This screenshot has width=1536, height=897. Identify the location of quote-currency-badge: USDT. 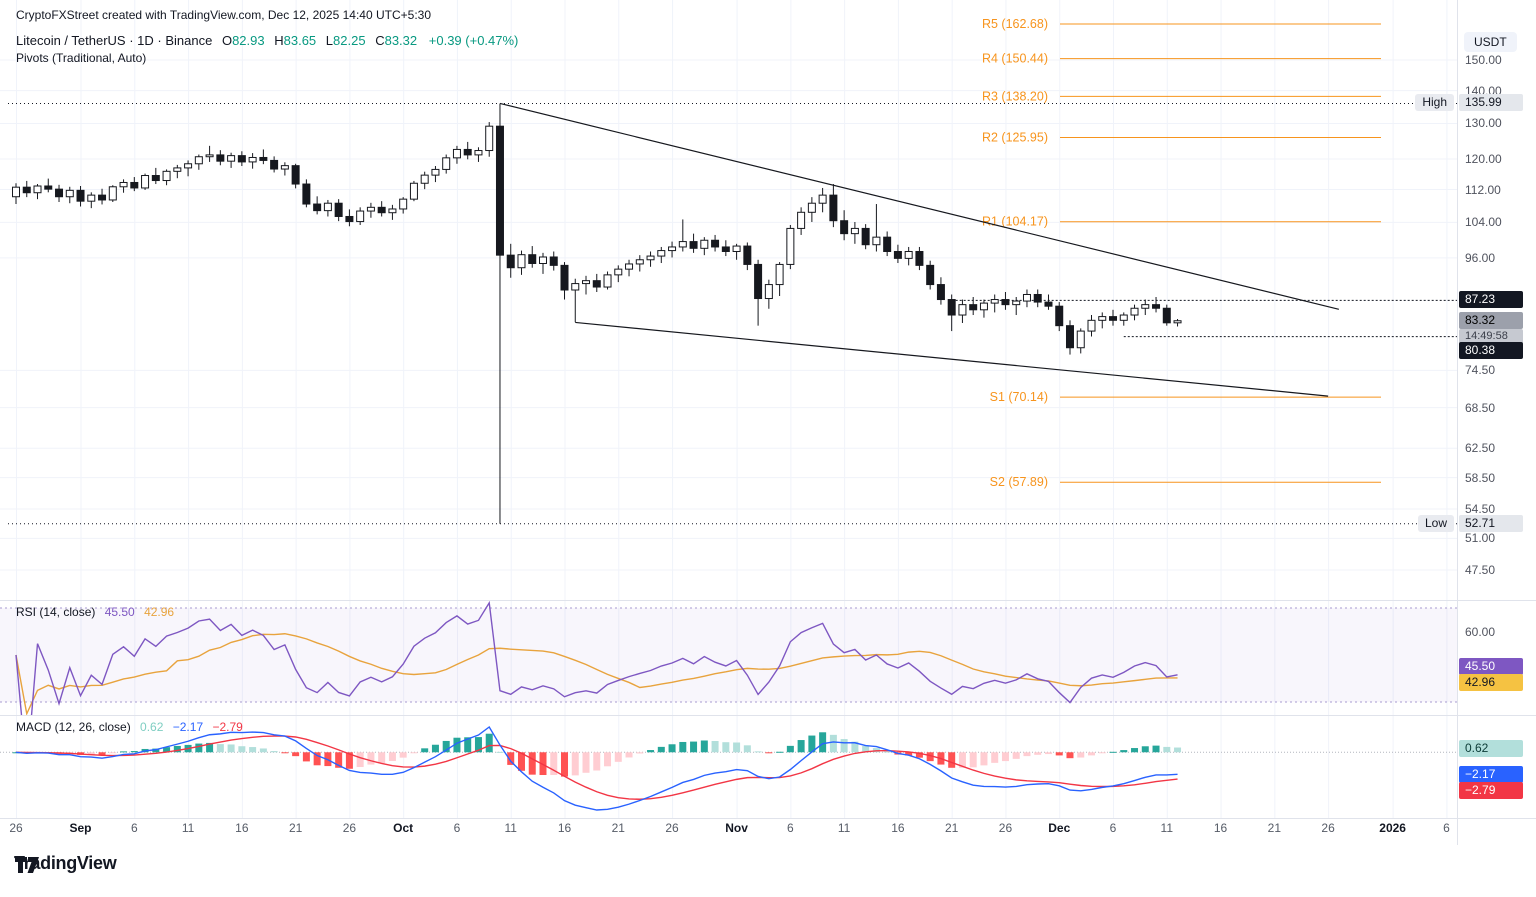
(1490, 42).